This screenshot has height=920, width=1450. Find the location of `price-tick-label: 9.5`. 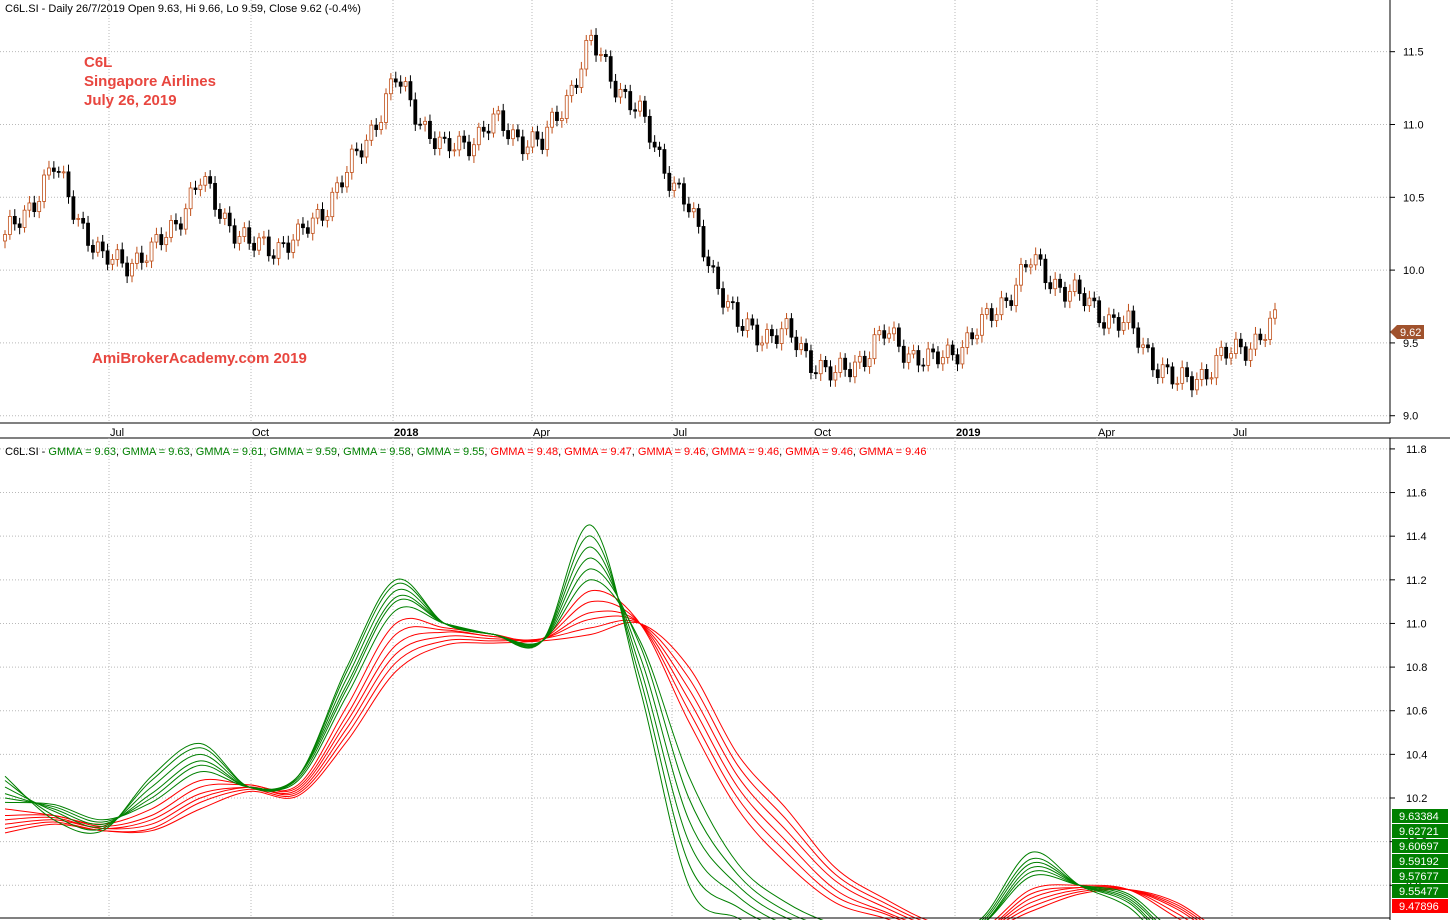

price-tick-label: 9.5 is located at coordinates (1410, 344).